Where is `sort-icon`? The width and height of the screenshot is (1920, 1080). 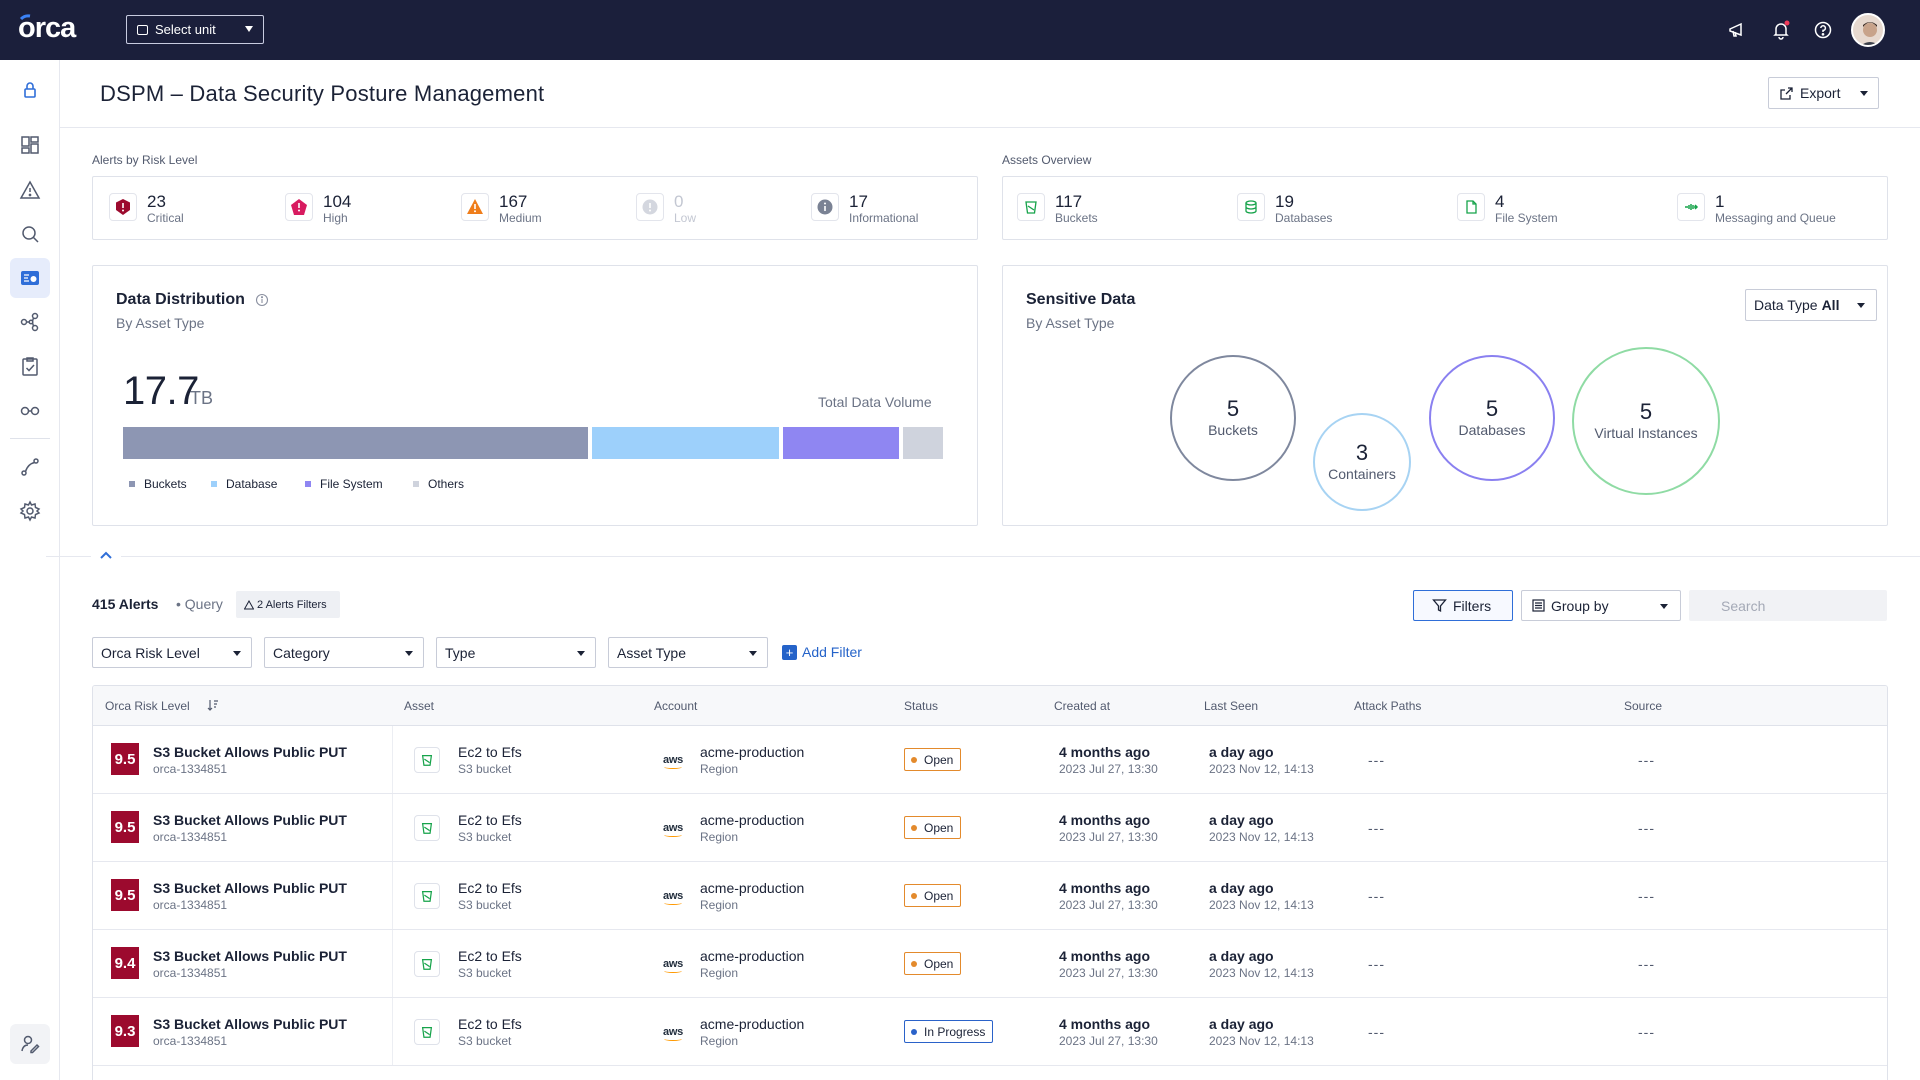 sort-icon is located at coordinates (213, 705).